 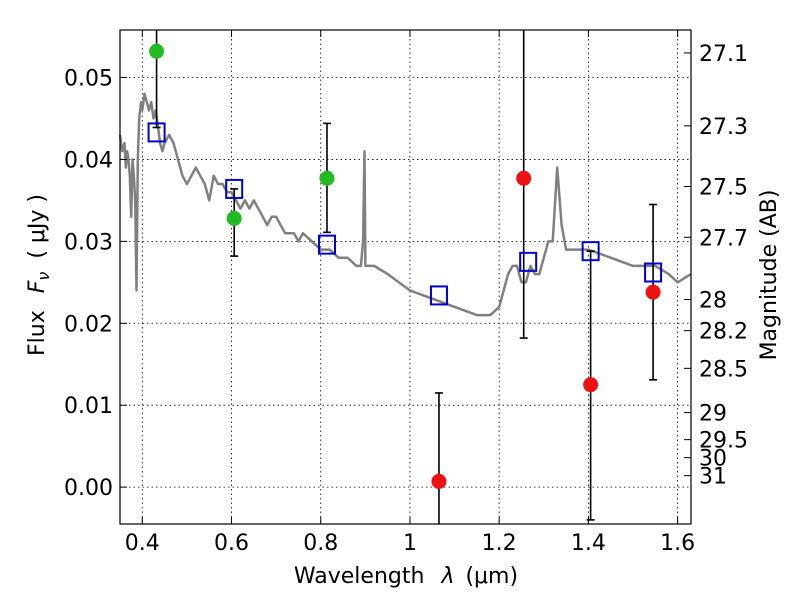 I want to click on x-tick-label: 1.6, so click(x=677, y=543).